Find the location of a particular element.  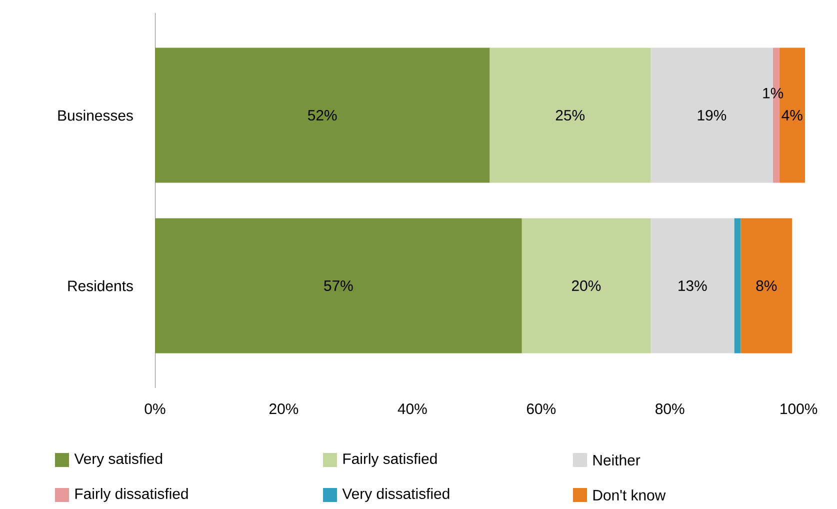

data-label: 4% is located at coordinates (792, 115).